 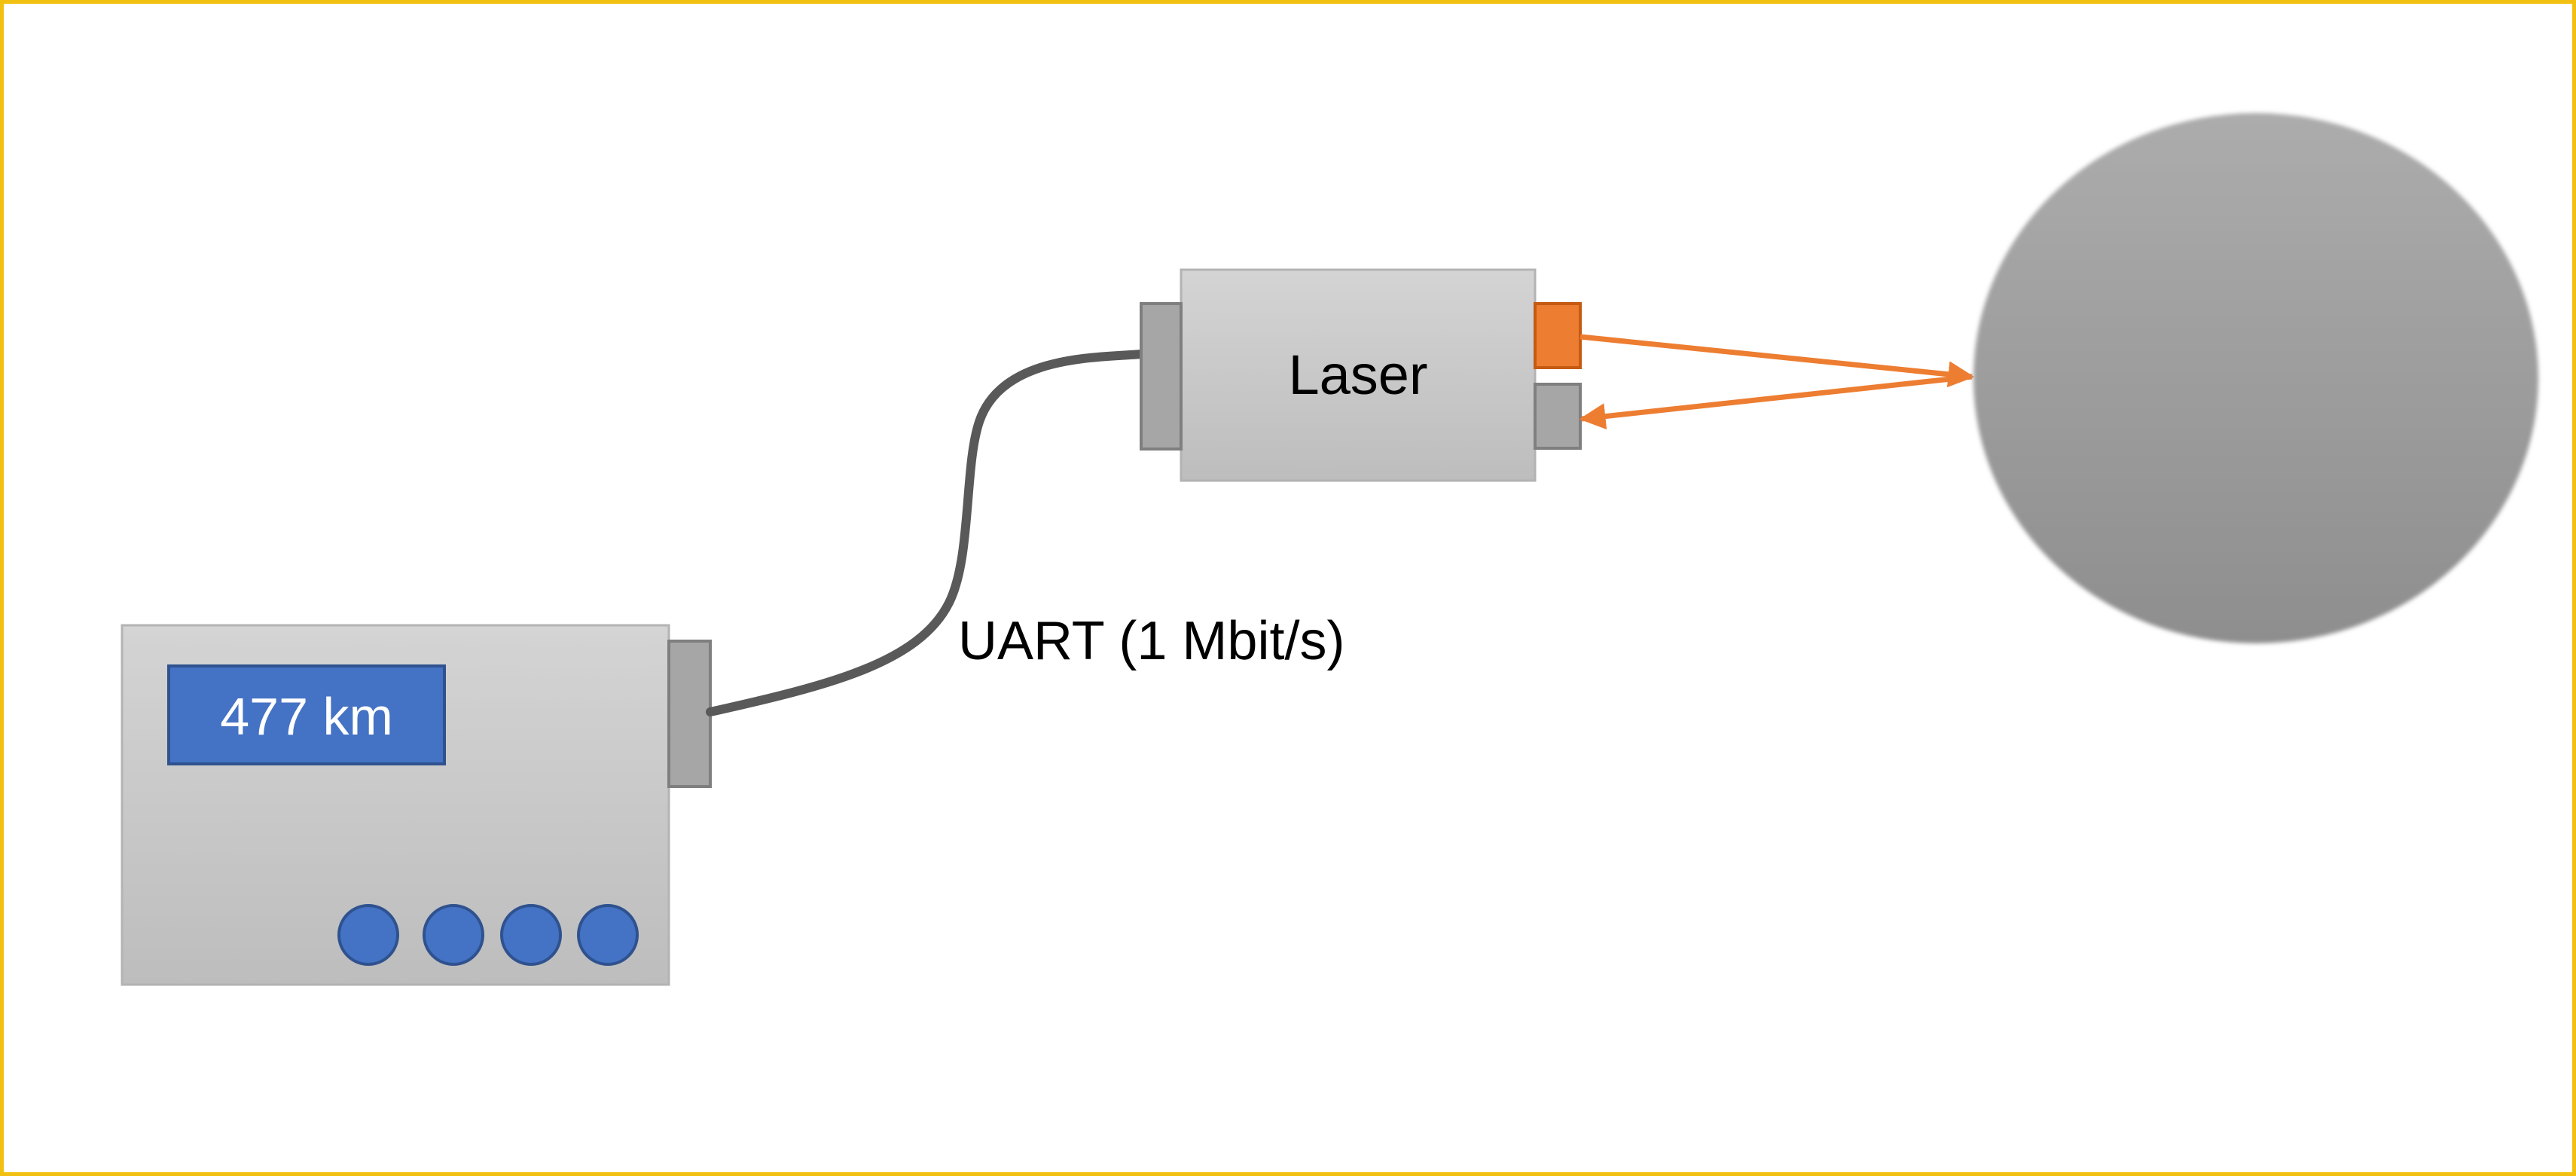 What do you see at coordinates (1777, 361) in the screenshot?
I see `outgoing-beam-arrow` at bounding box center [1777, 361].